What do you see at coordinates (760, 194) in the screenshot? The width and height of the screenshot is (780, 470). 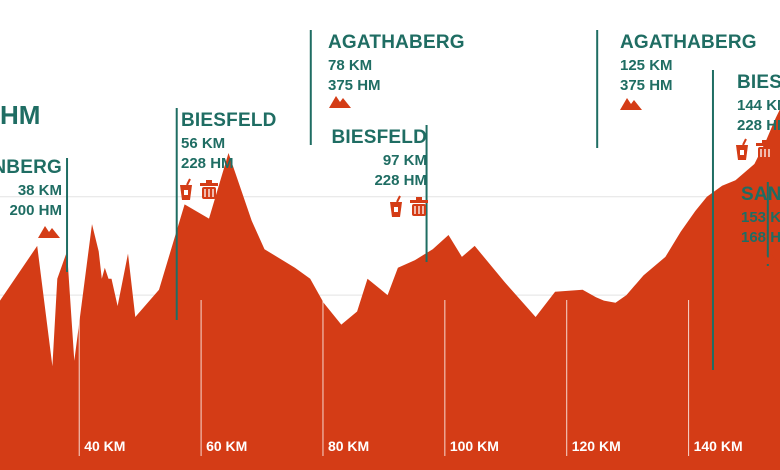 I see `waypoint-name: SAND` at bounding box center [760, 194].